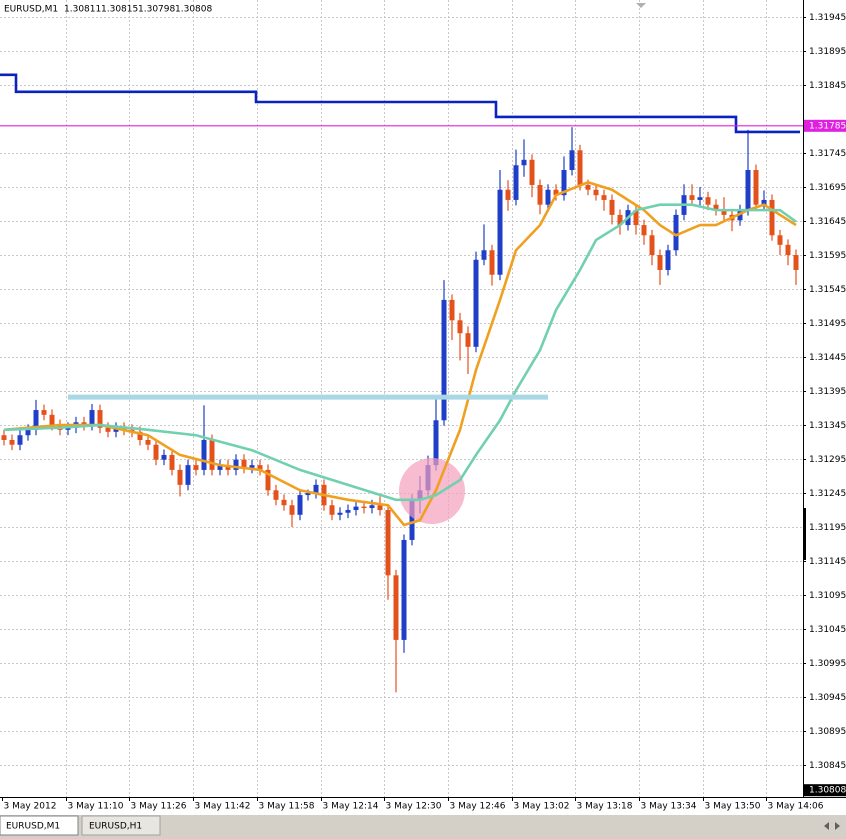 This screenshot has width=846, height=839. I want to click on last-price-box, so click(825, 790).